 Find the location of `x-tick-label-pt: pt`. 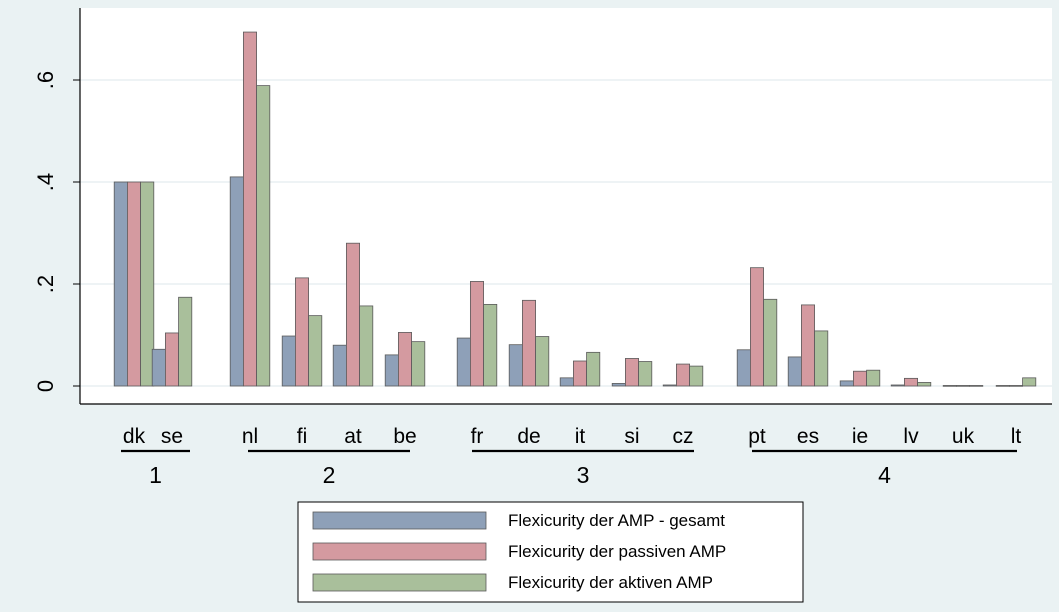

x-tick-label-pt: pt is located at coordinates (757, 436).